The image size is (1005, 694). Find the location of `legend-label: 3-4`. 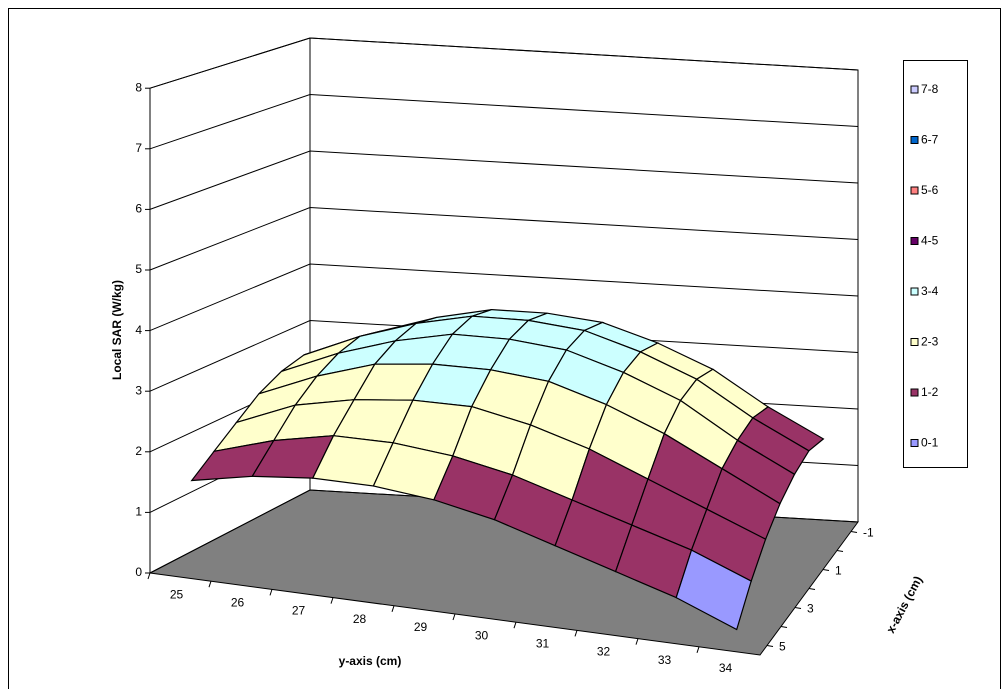

legend-label: 3-4 is located at coordinates (930, 291).